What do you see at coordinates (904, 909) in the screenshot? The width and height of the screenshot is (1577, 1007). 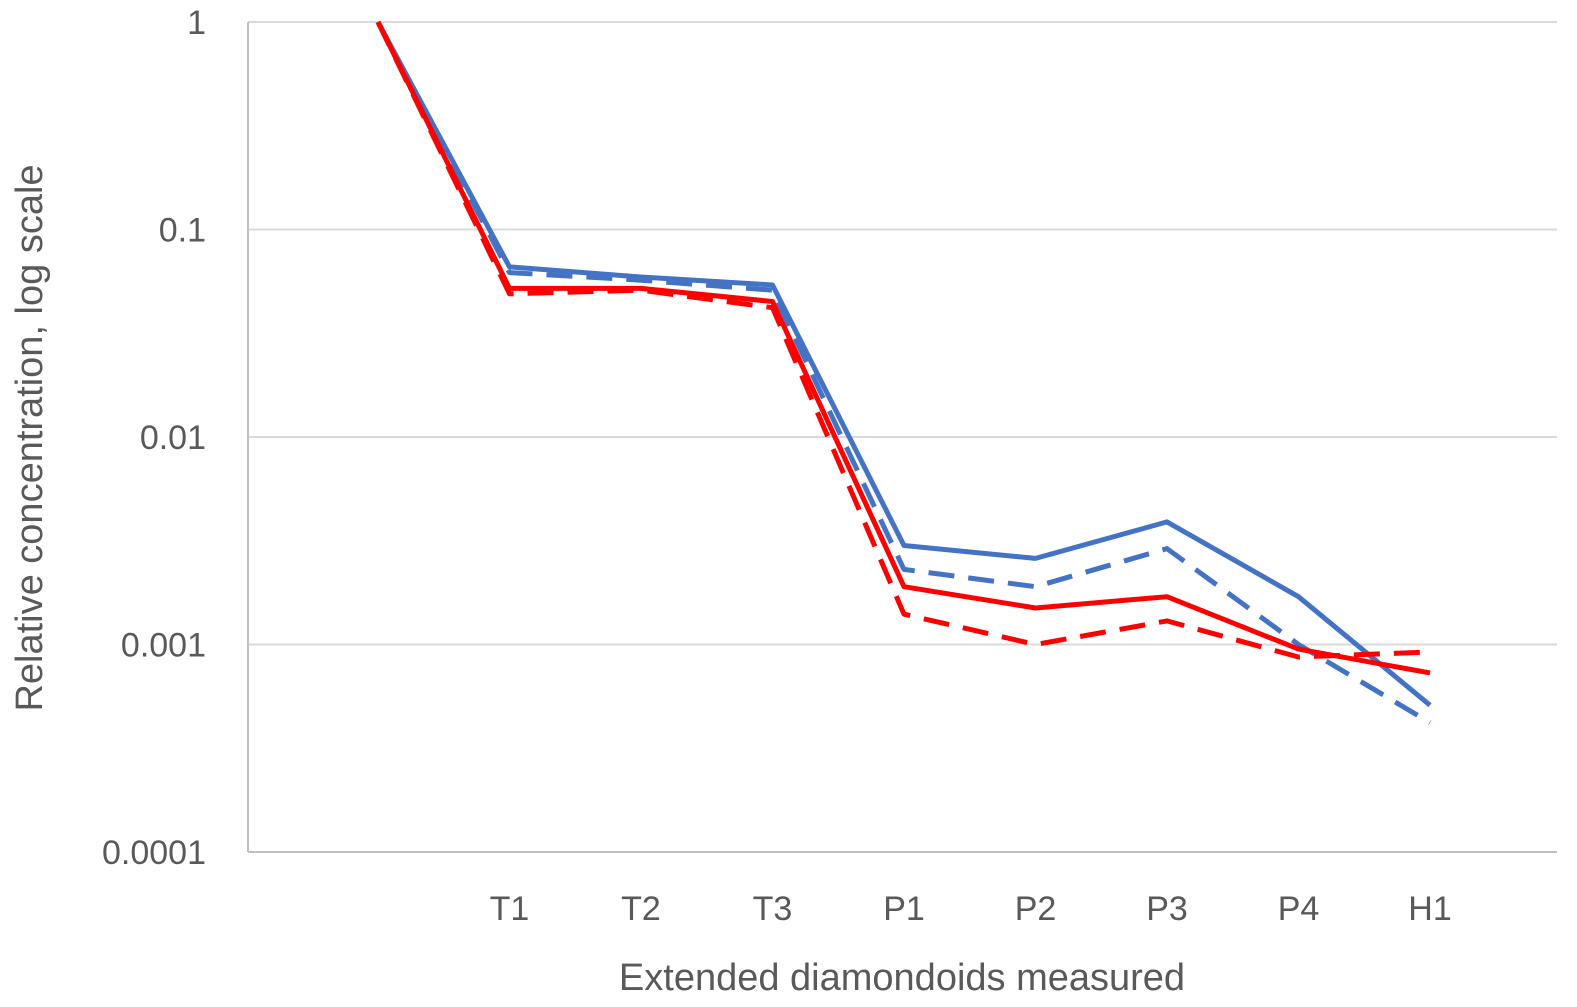 I see `x-tick-label-p1: P1` at bounding box center [904, 909].